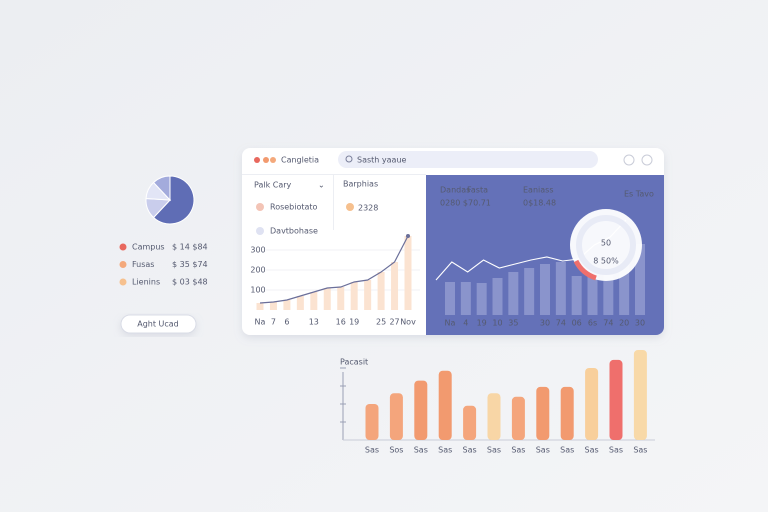 This screenshot has width=768, height=516. Describe the element at coordinates (314, 322) in the screenshot. I see `x-tick-label: 13` at that location.